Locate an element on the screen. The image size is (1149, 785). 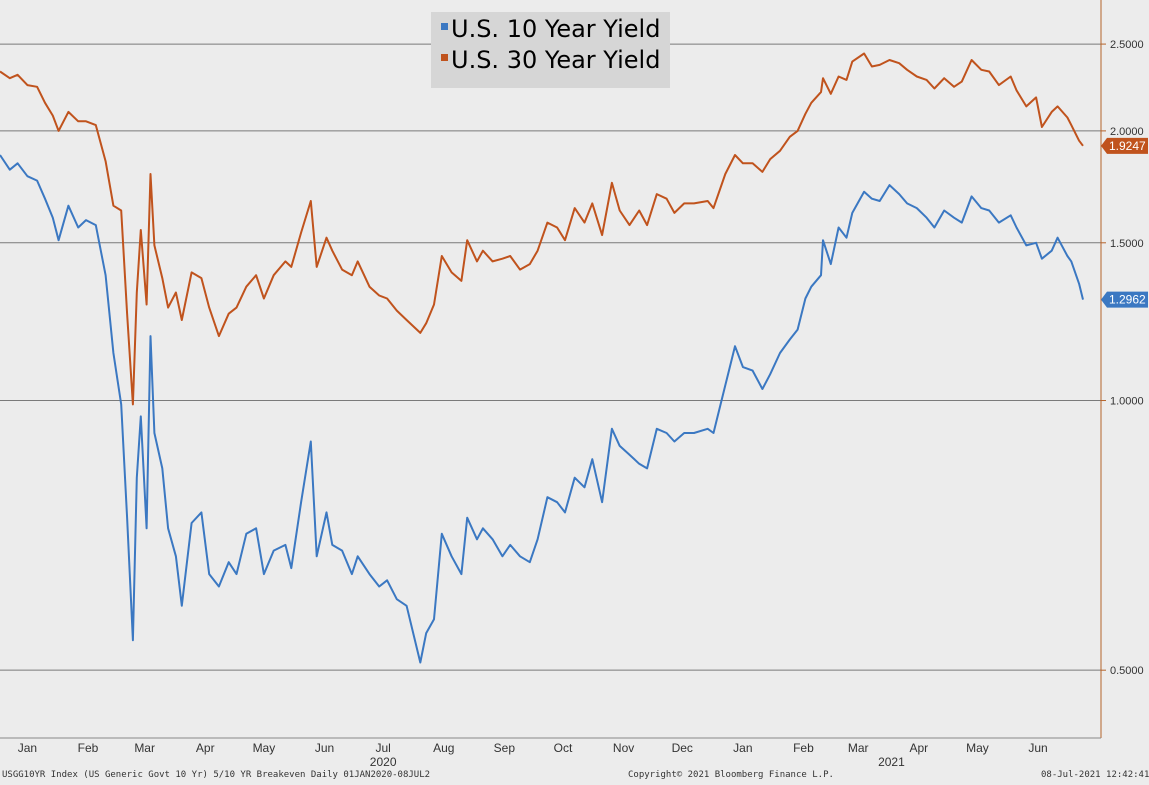
last-value-tag-10y: 1.2962 is located at coordinates (1124, 299).